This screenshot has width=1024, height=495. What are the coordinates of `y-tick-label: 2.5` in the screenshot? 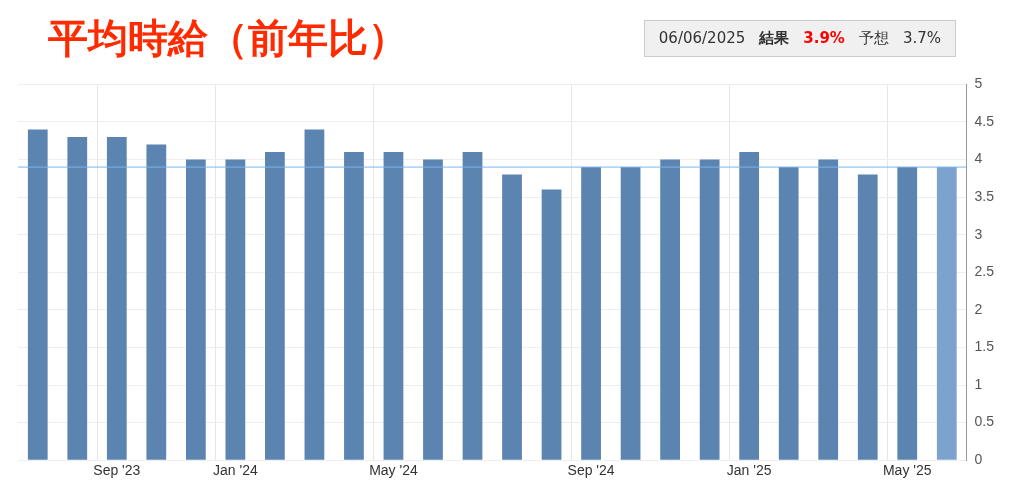 It's located at (984, 271).